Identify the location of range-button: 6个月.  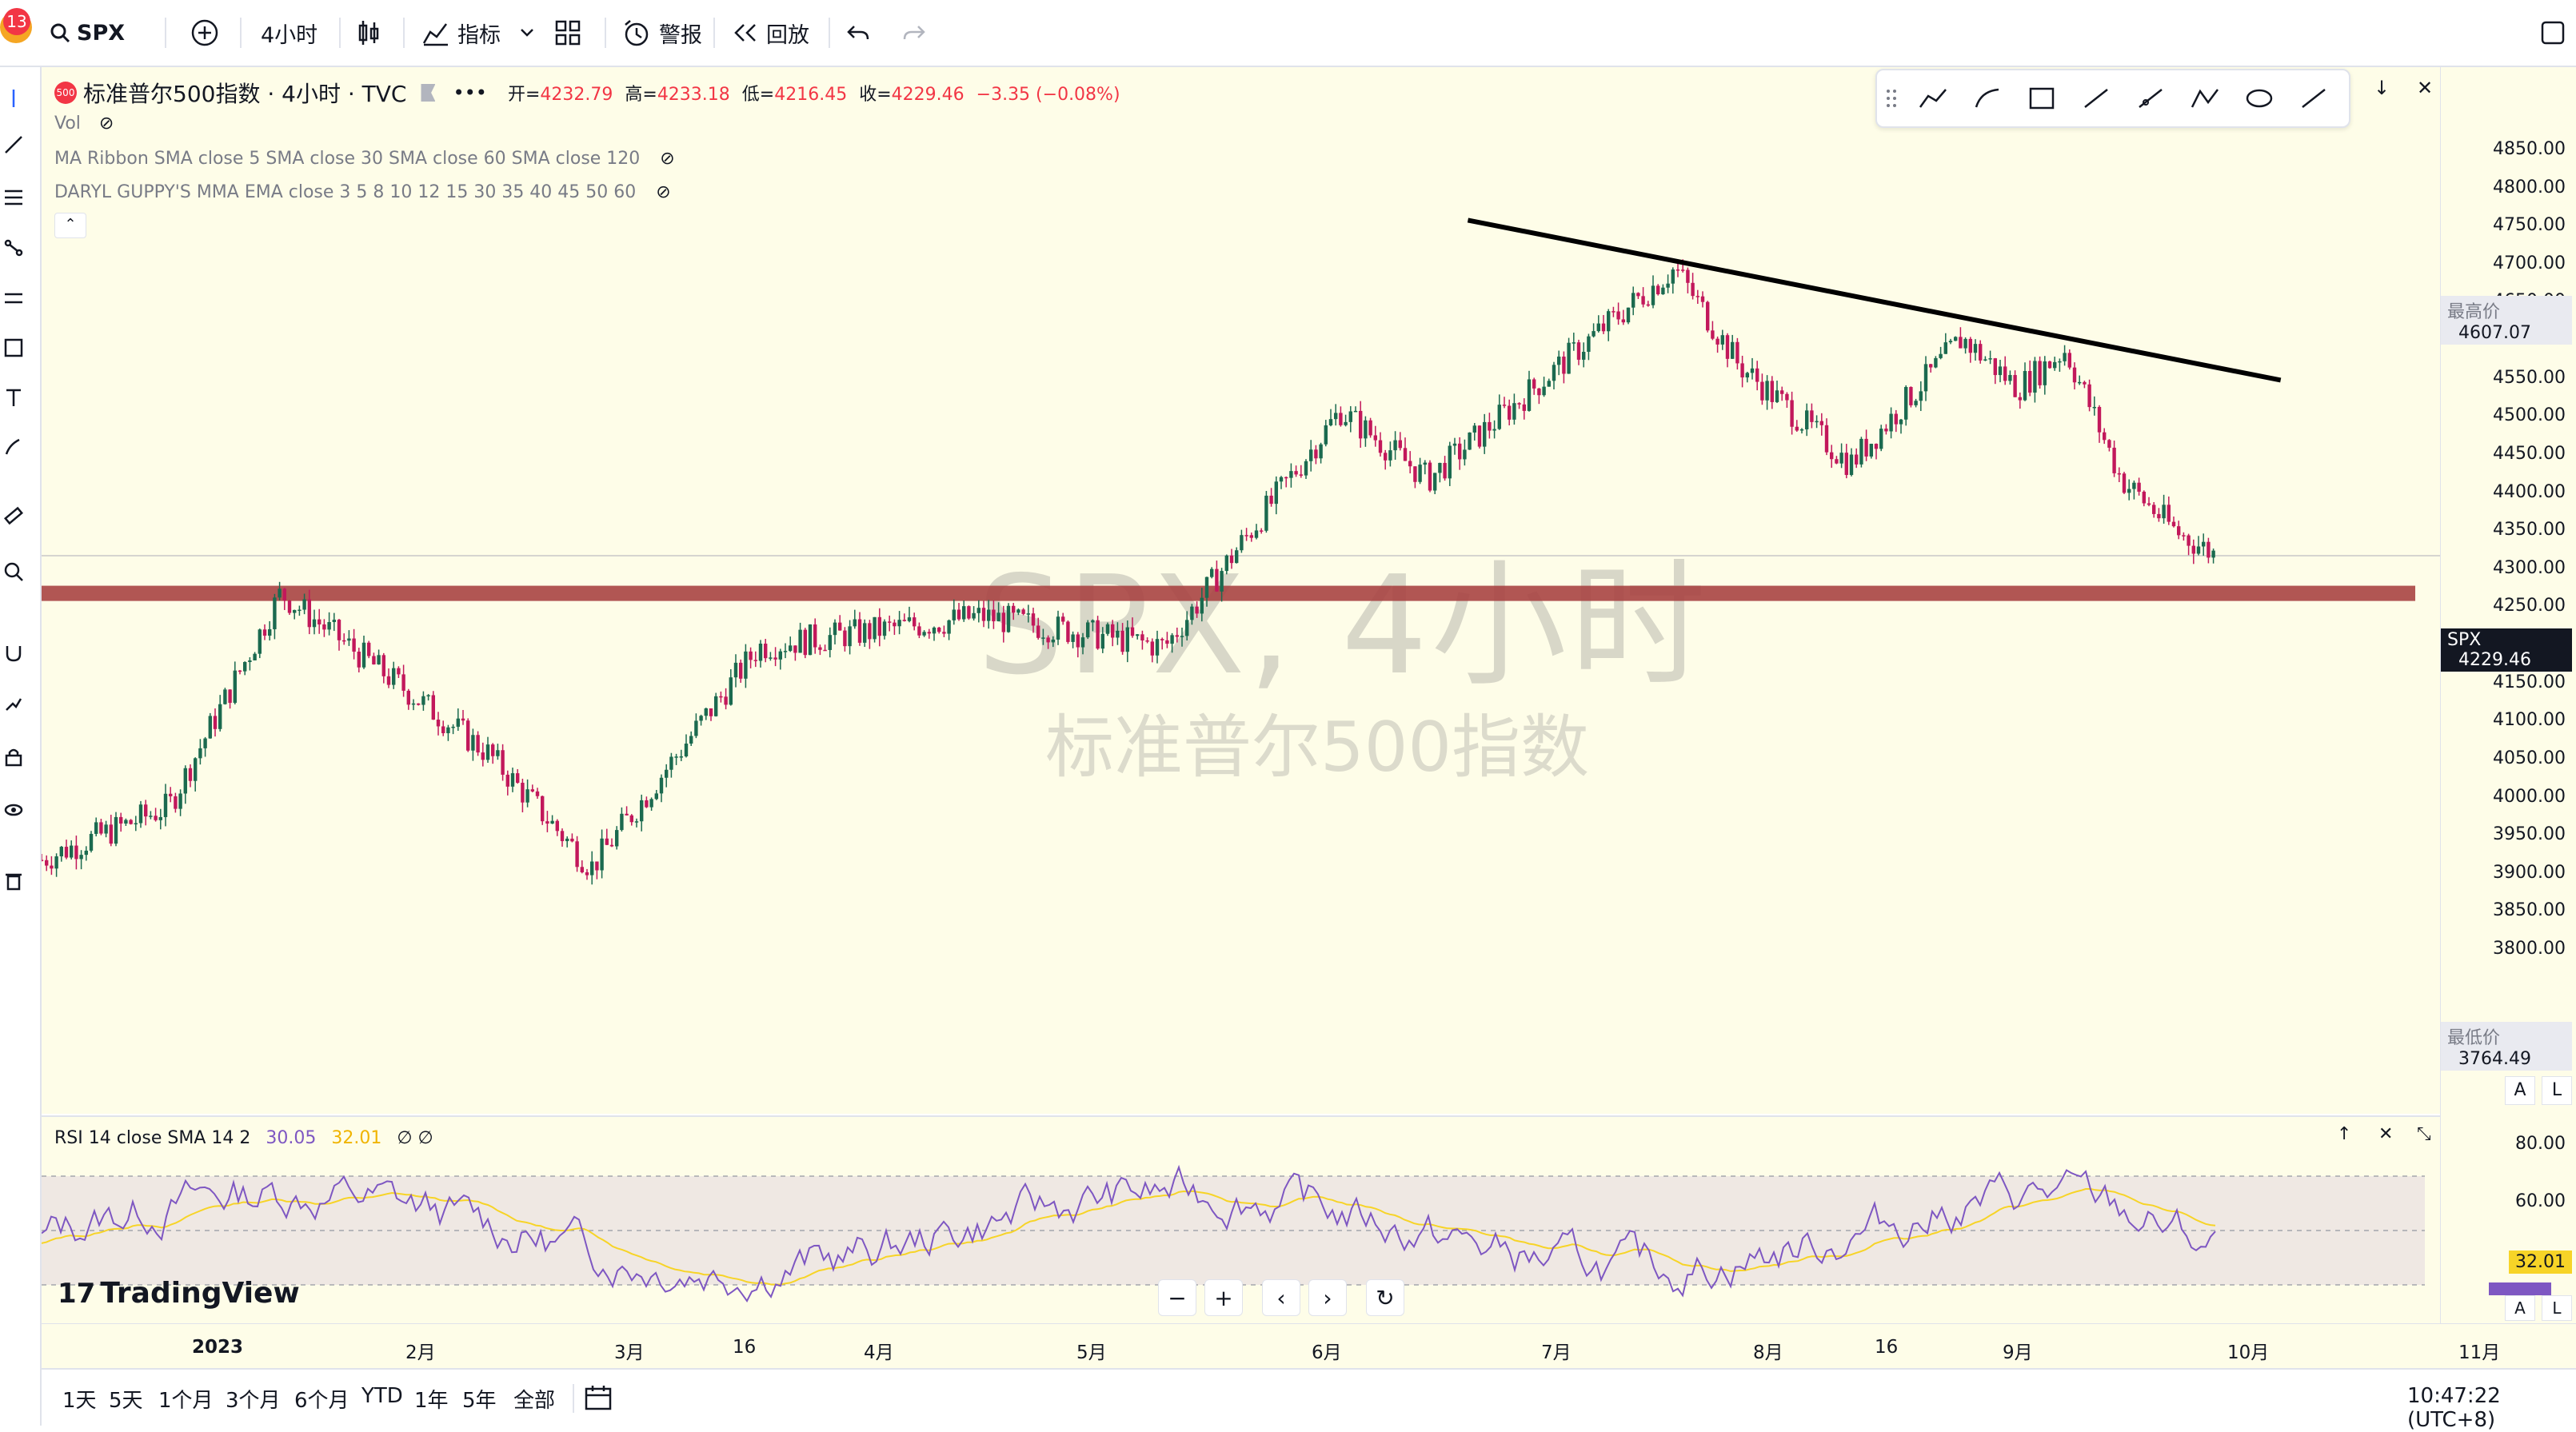
(321, 1401).